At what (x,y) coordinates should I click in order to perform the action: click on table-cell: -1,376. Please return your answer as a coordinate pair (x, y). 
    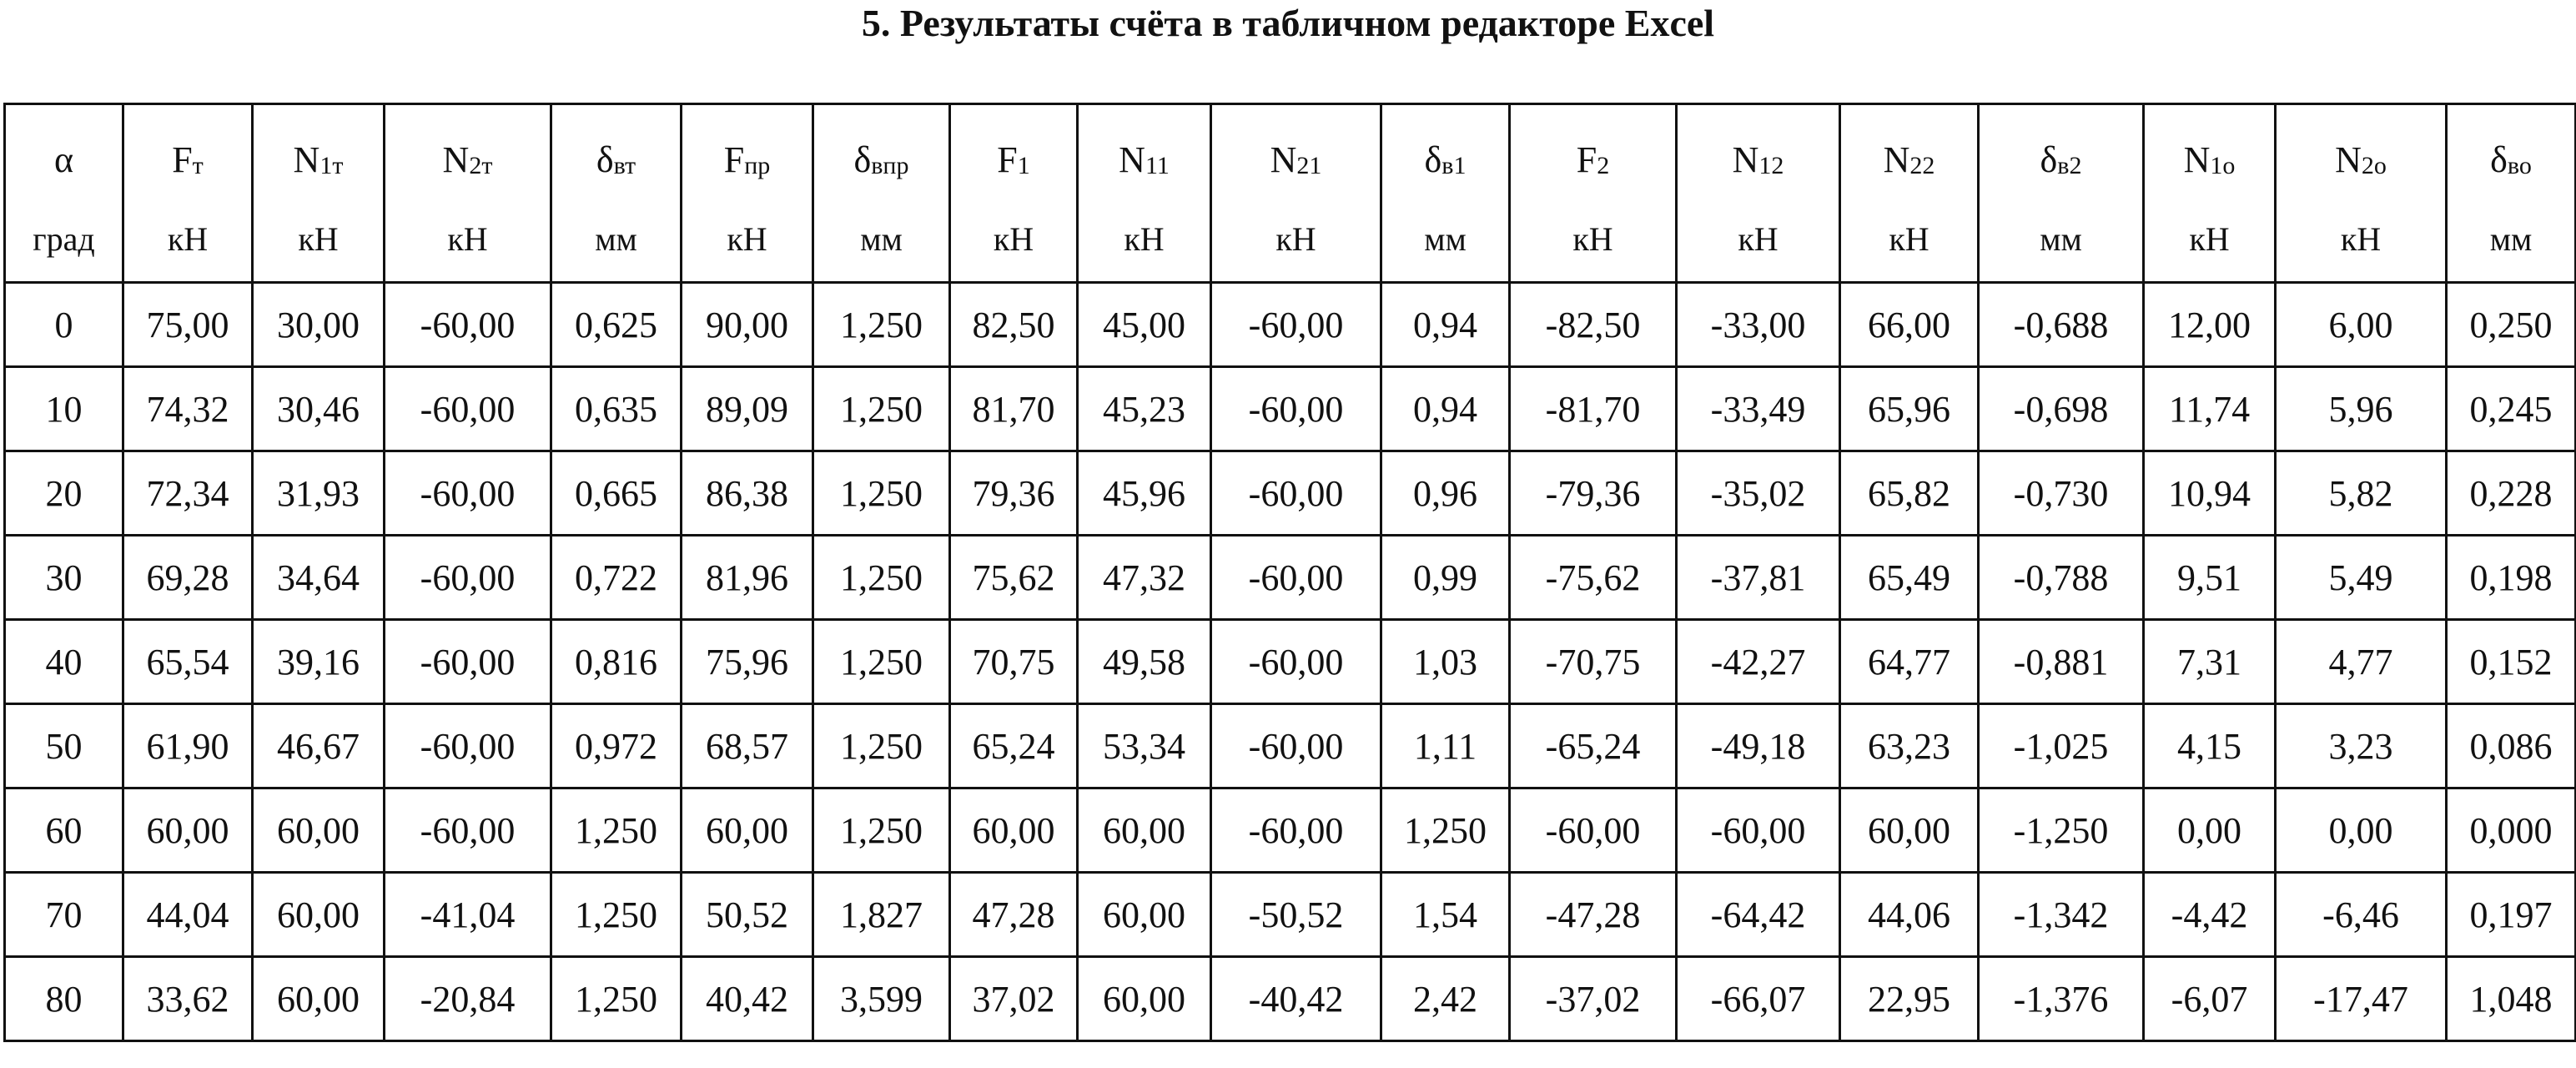
    Looking at the image, I should click on (2061, 998).